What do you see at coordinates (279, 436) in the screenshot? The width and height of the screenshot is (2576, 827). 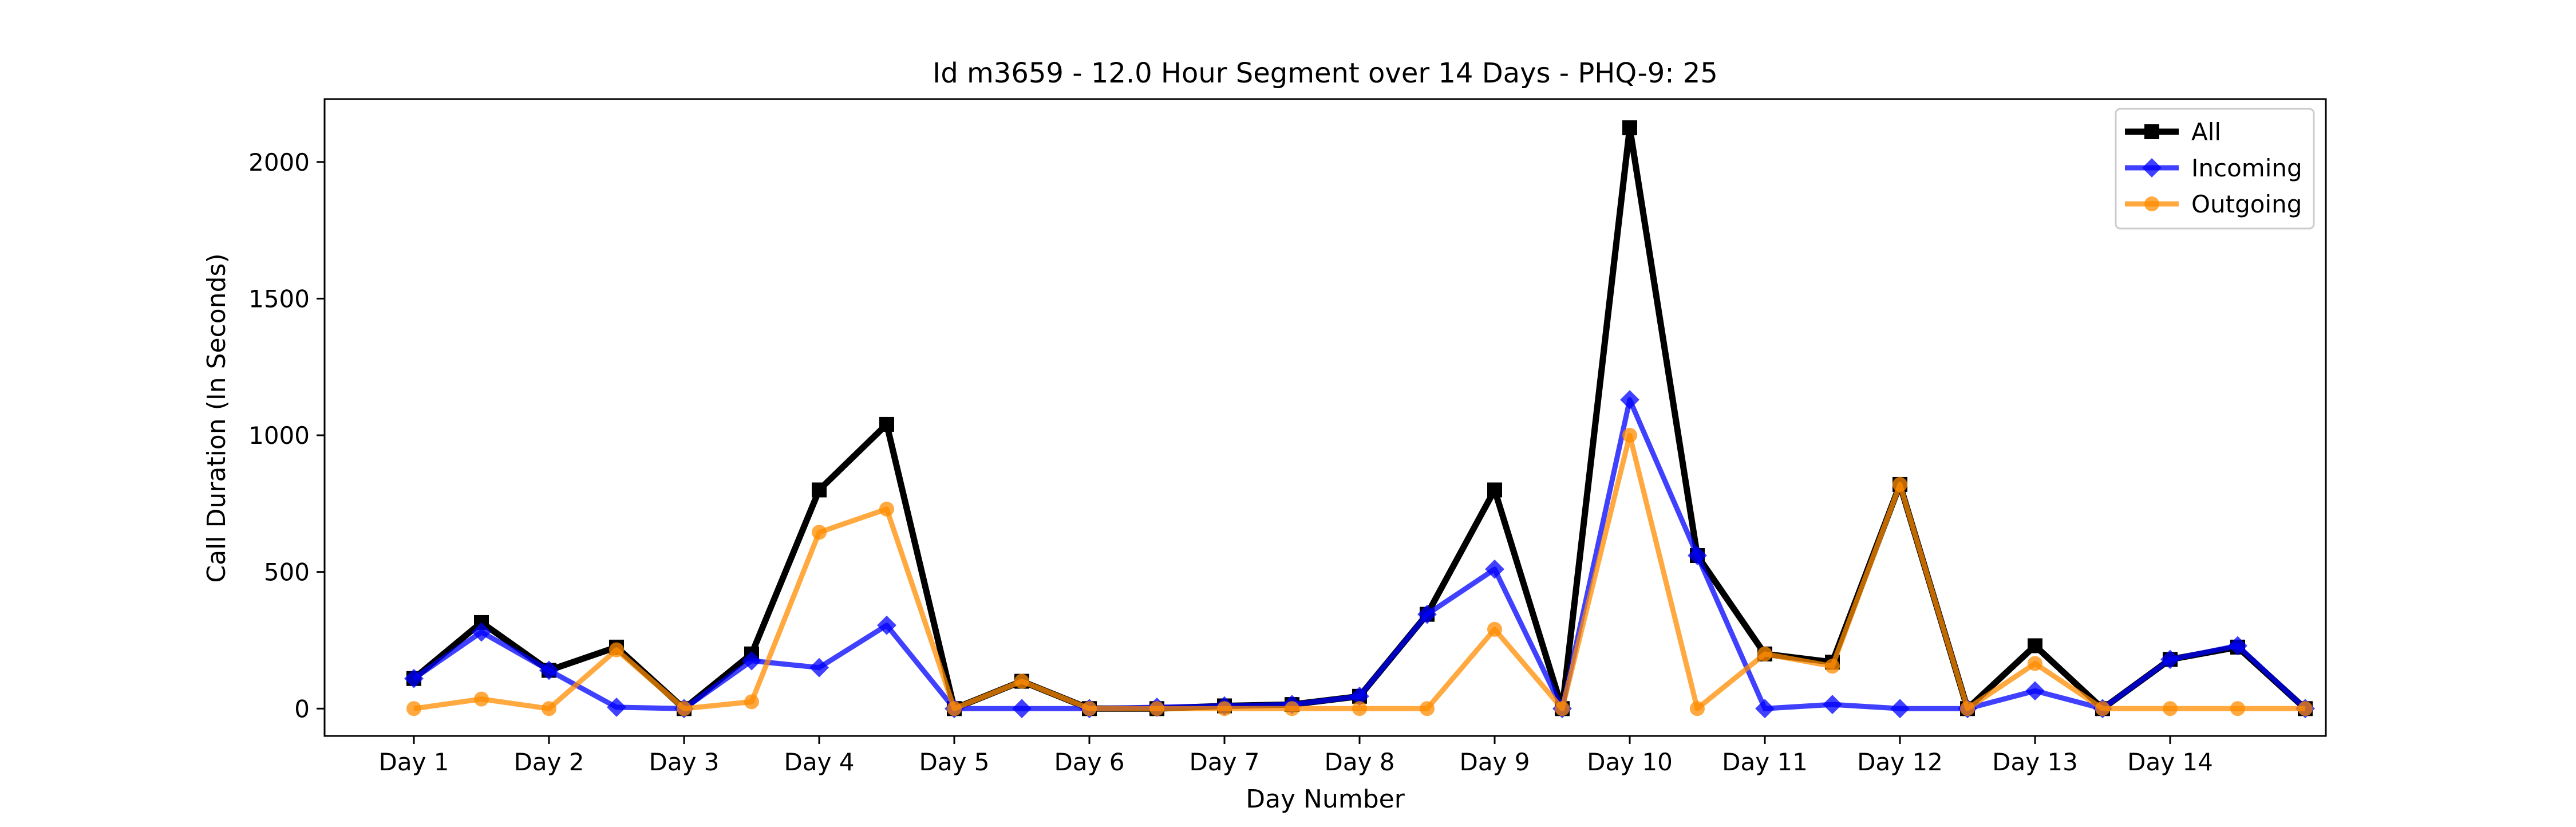 I see `y-tick-label: 1000` at bounding box center [279, 436].